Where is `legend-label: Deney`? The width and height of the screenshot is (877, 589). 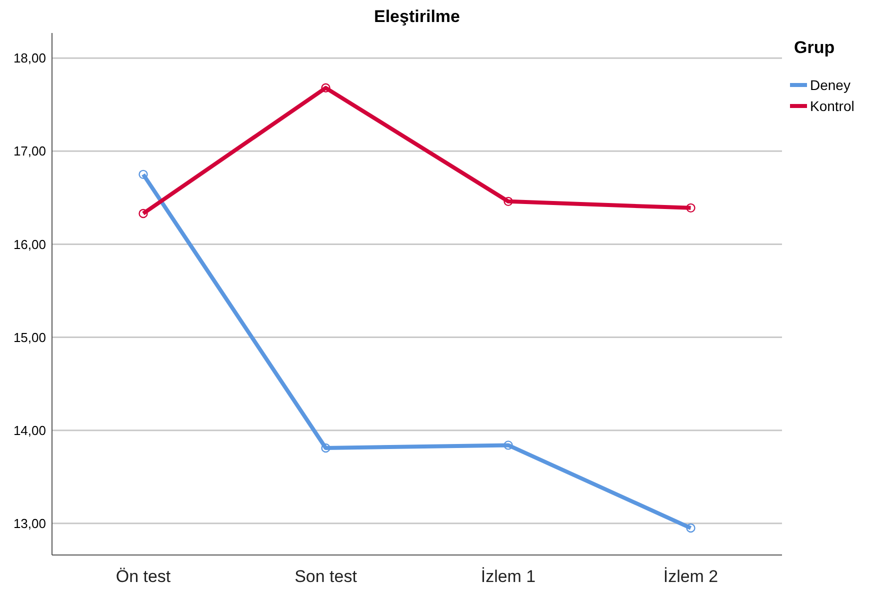
legend-label: Deney is located at coordinates (830, 84).